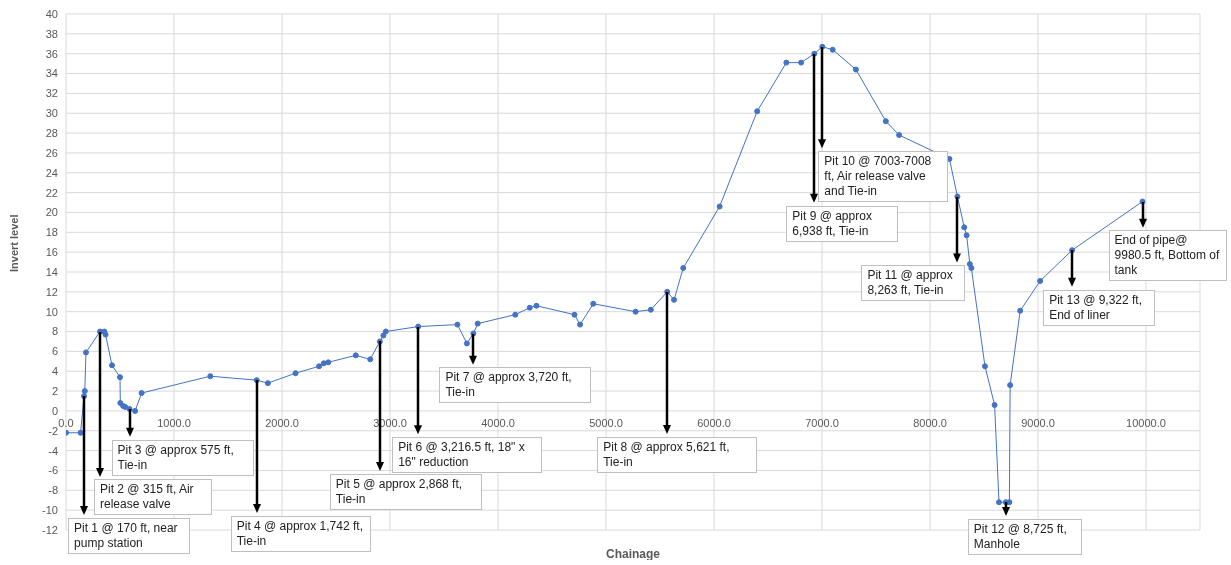  Describe the element at coordinates (1146, 422) in the screenshot. I see `x-tick-label: 10000.0` at that location.